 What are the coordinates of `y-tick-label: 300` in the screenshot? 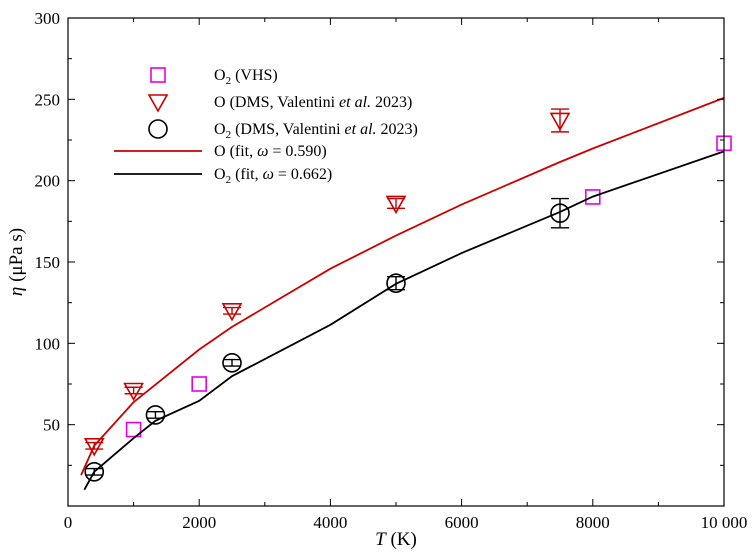 It's located at (48, 18).